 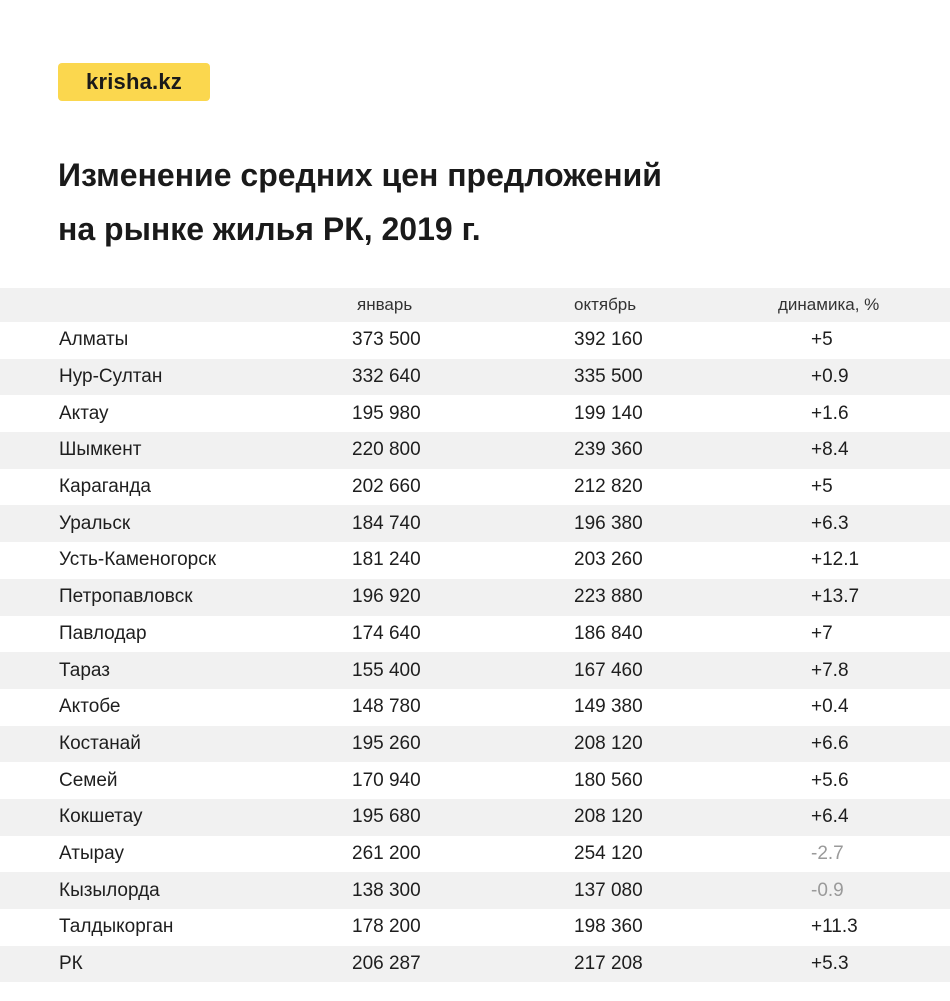 I want to click on cell-january: 174 640, so click(x=386, y=633).